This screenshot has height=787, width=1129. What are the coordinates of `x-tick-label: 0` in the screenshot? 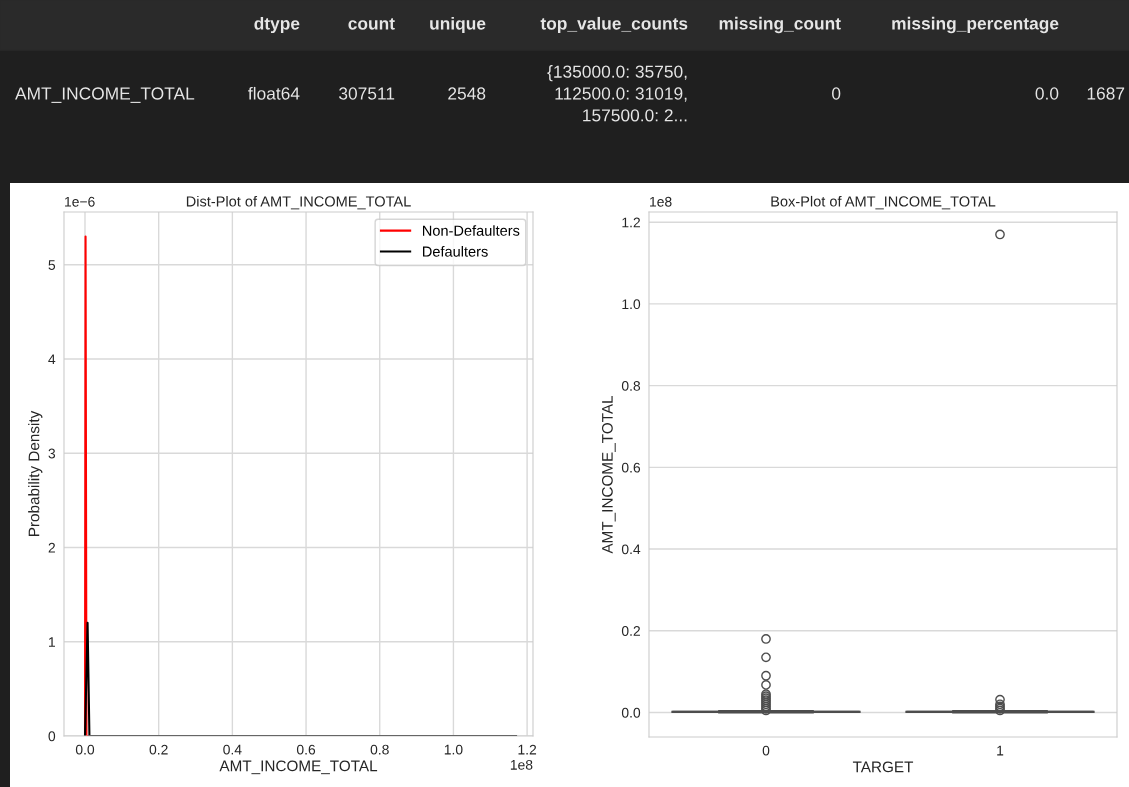 It's located at (766, 750).